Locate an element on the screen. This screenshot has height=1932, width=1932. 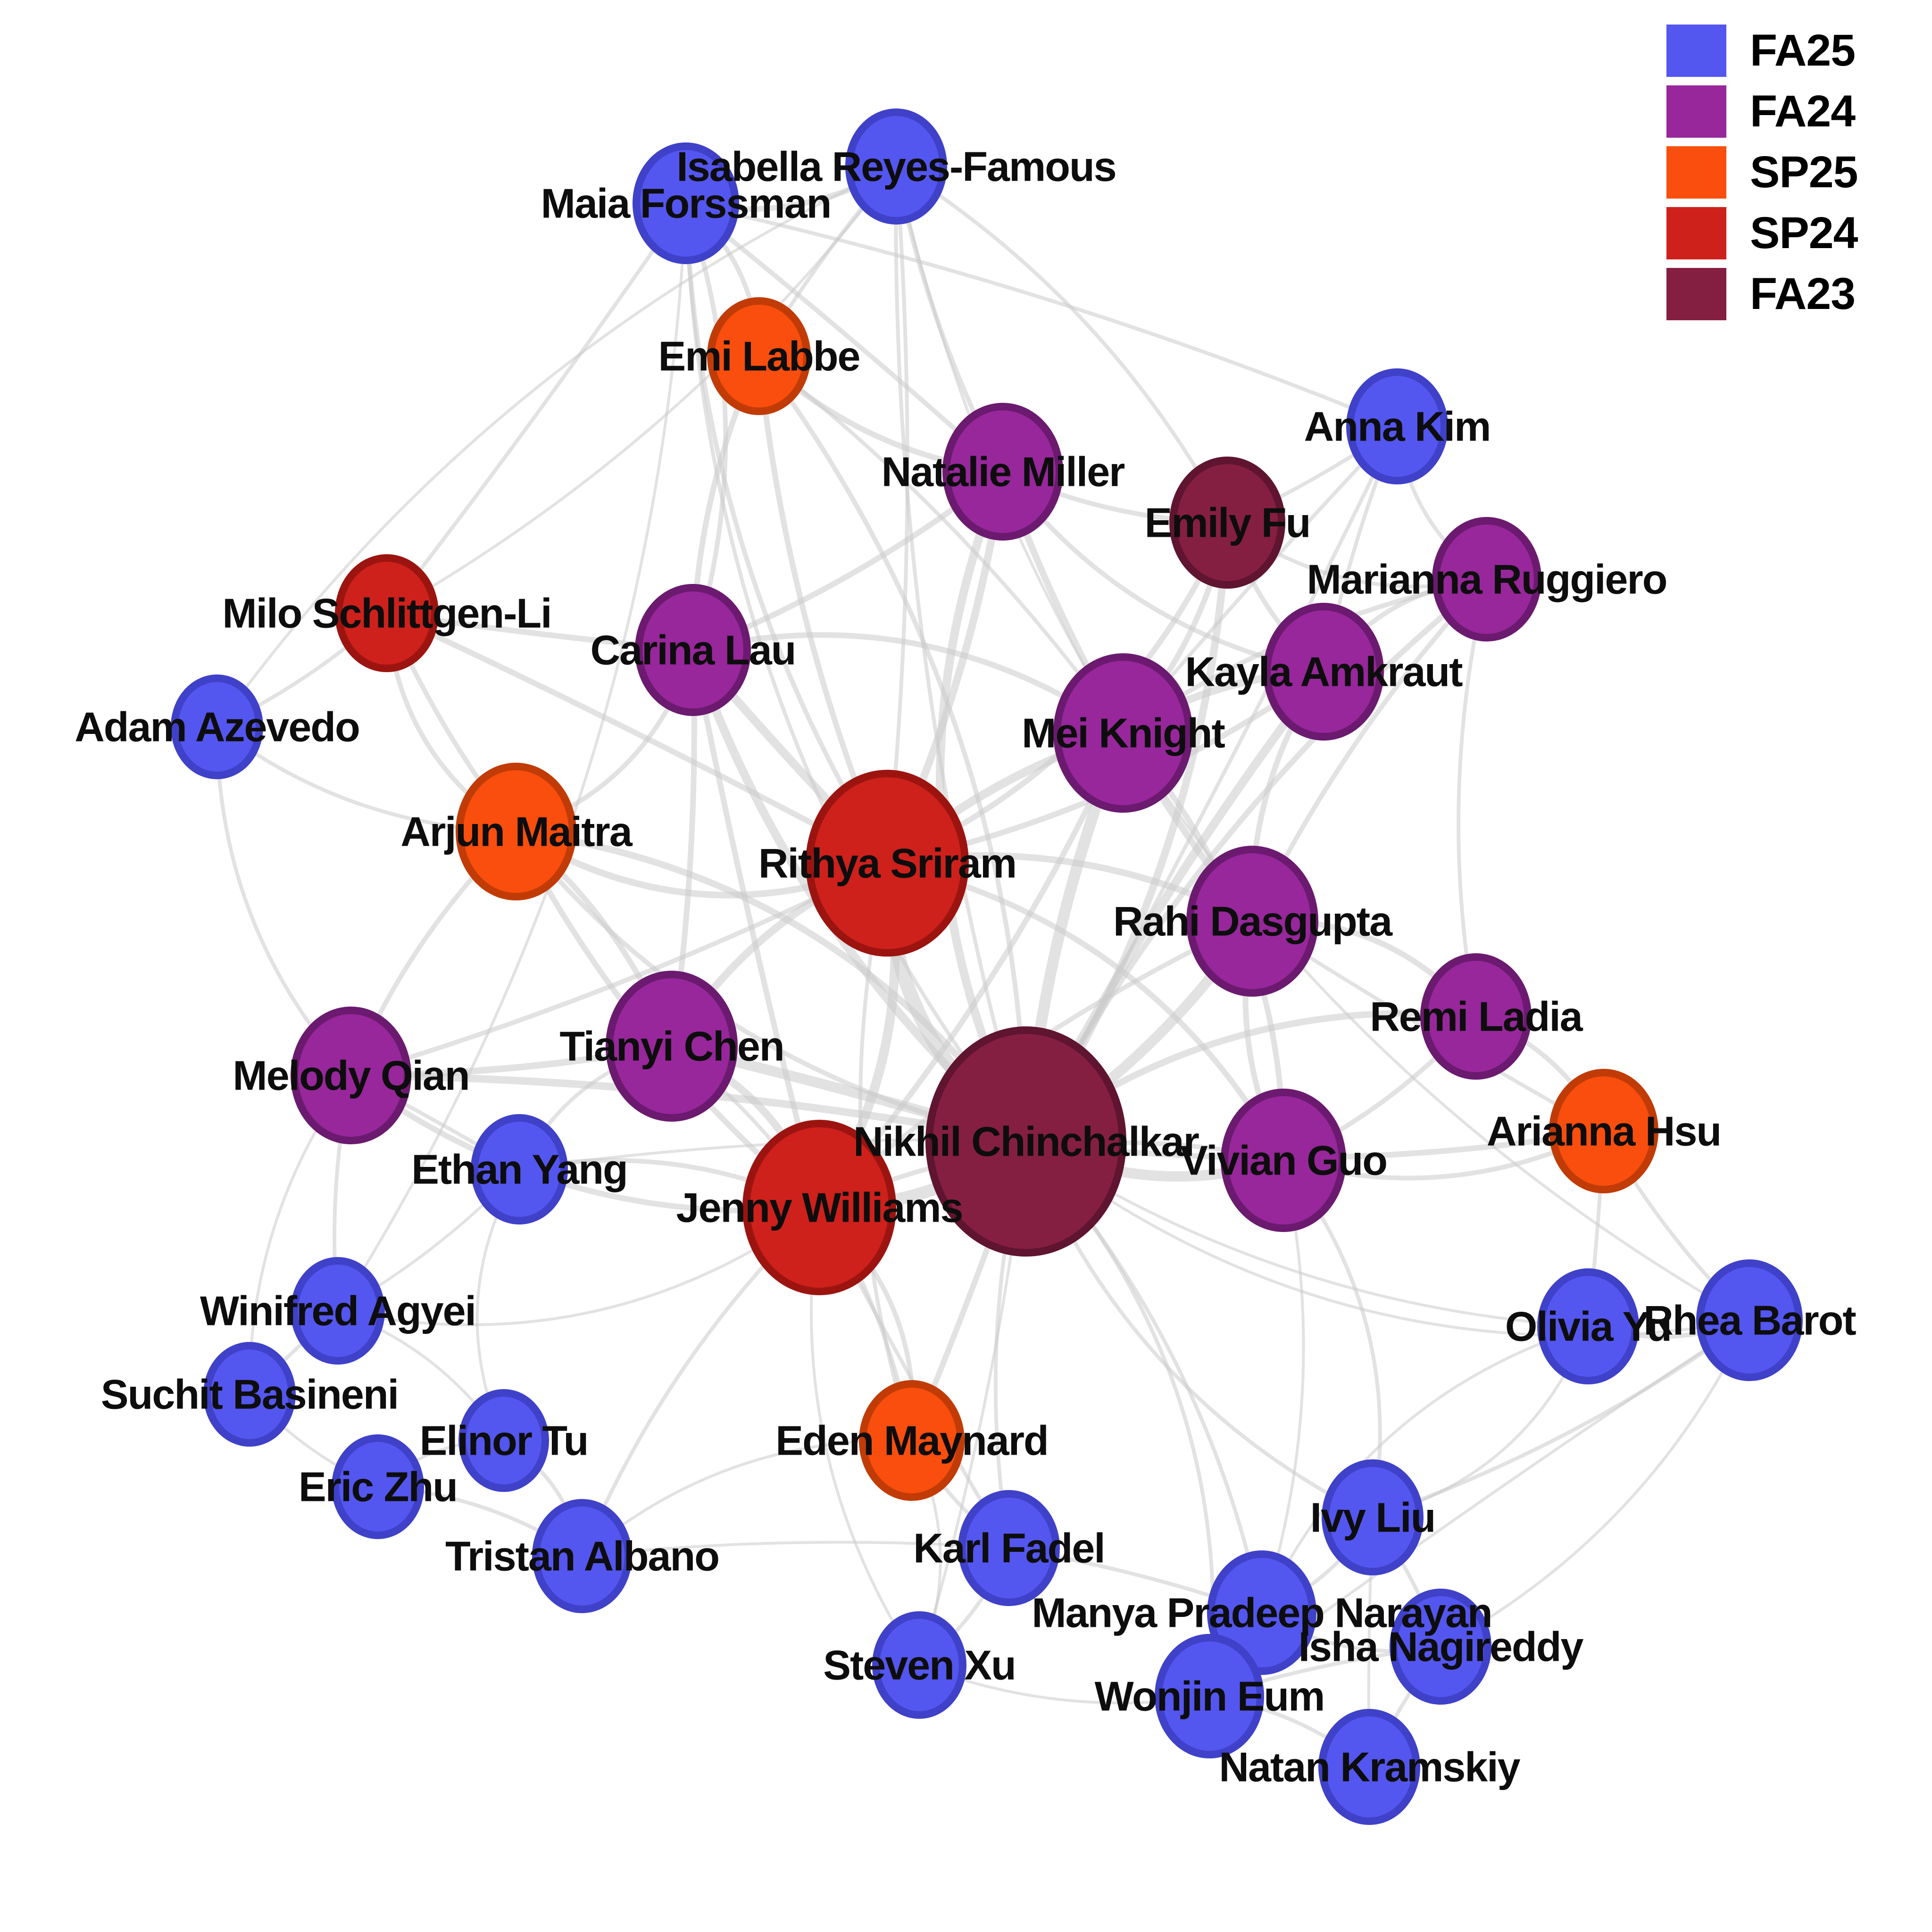
node-label-marianna: Marianna Ruggiero is located at coordinates (1487, 579).